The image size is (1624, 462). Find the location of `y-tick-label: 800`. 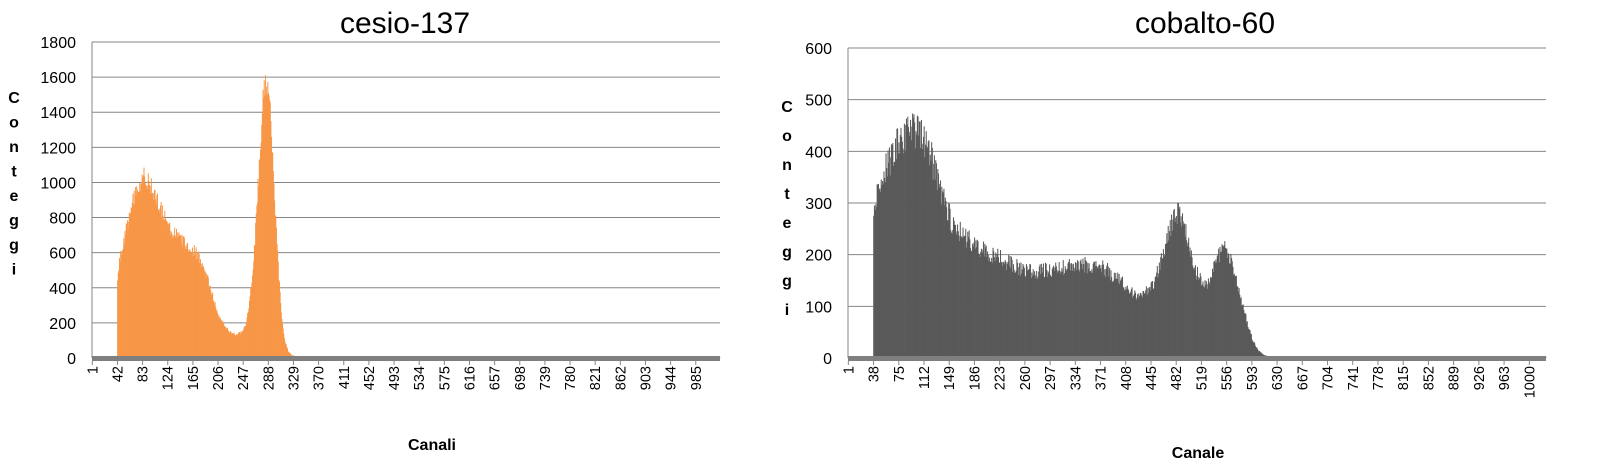

y-tick-label: 800 is located at coordinates (62, 219).